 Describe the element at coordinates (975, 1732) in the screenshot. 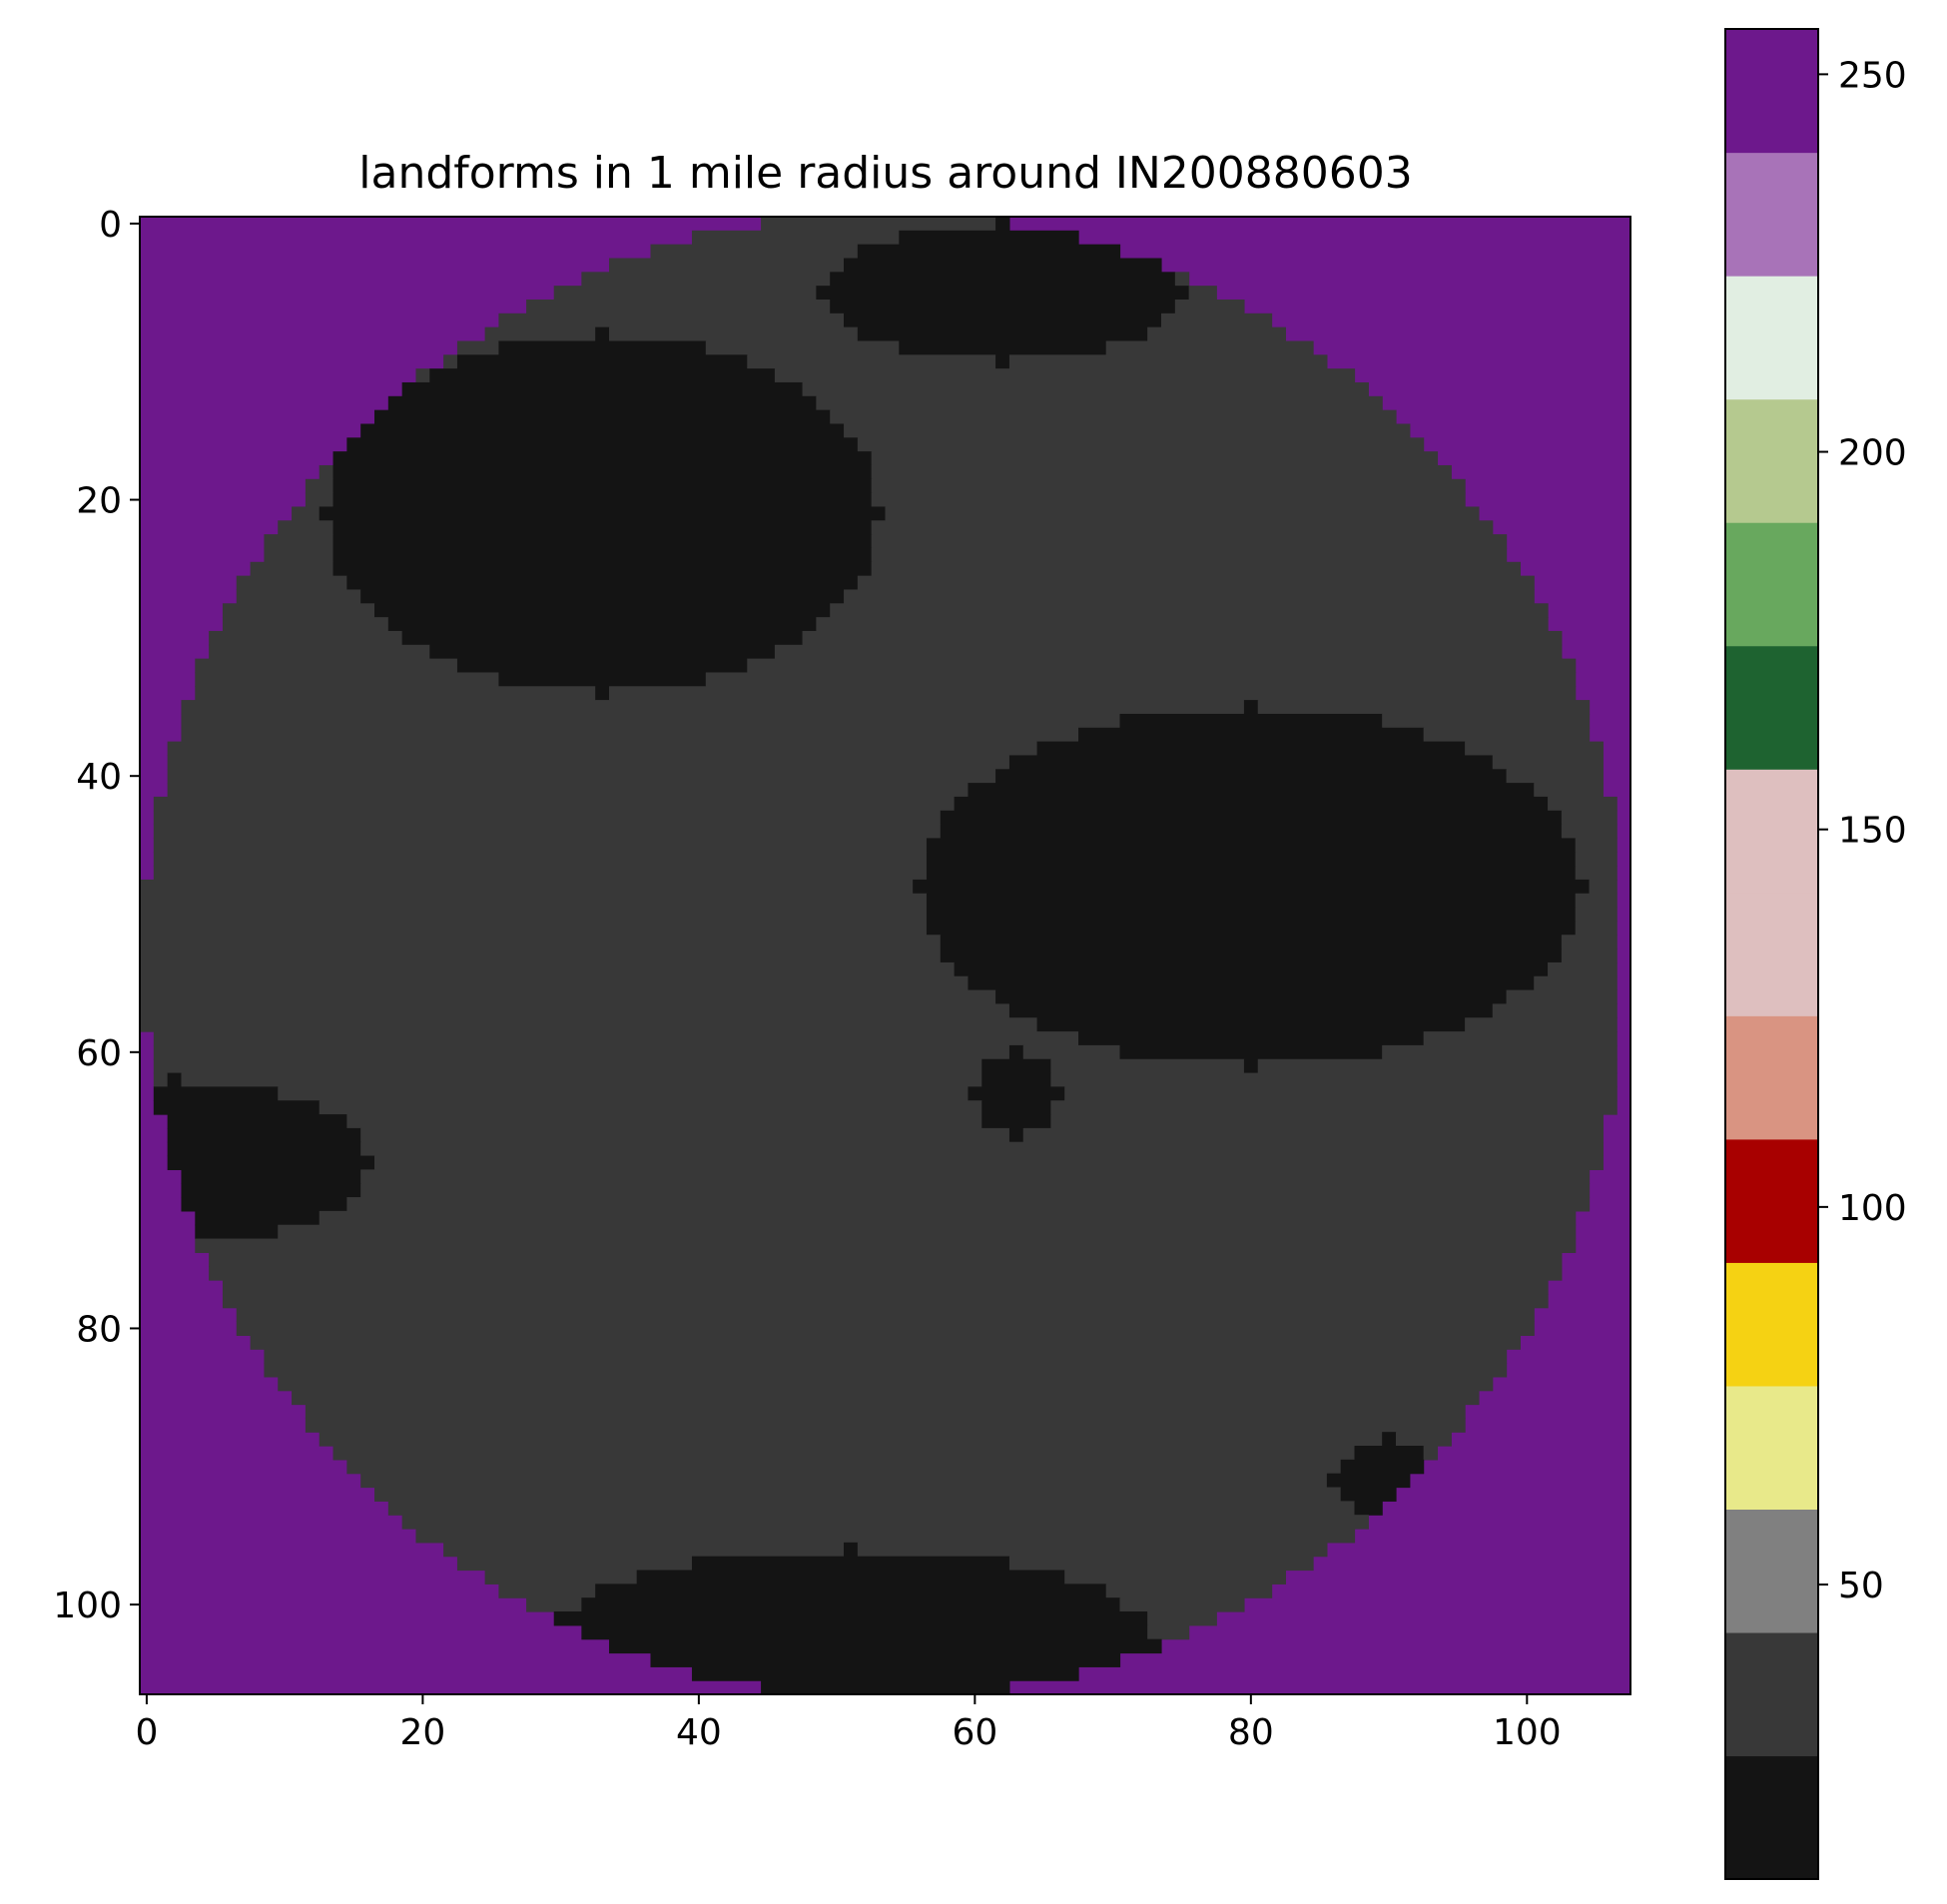

I see `x-tick-label: 60` at that location.